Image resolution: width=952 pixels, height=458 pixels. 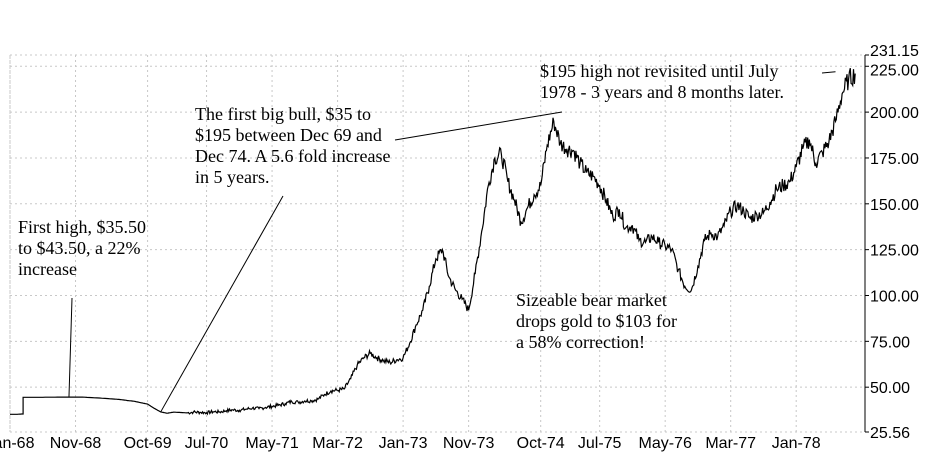 What do you see at coordinates (890, 433) in the screenshot?
I see `y-tick-label: 25.56` at bounding box center [890, 433].